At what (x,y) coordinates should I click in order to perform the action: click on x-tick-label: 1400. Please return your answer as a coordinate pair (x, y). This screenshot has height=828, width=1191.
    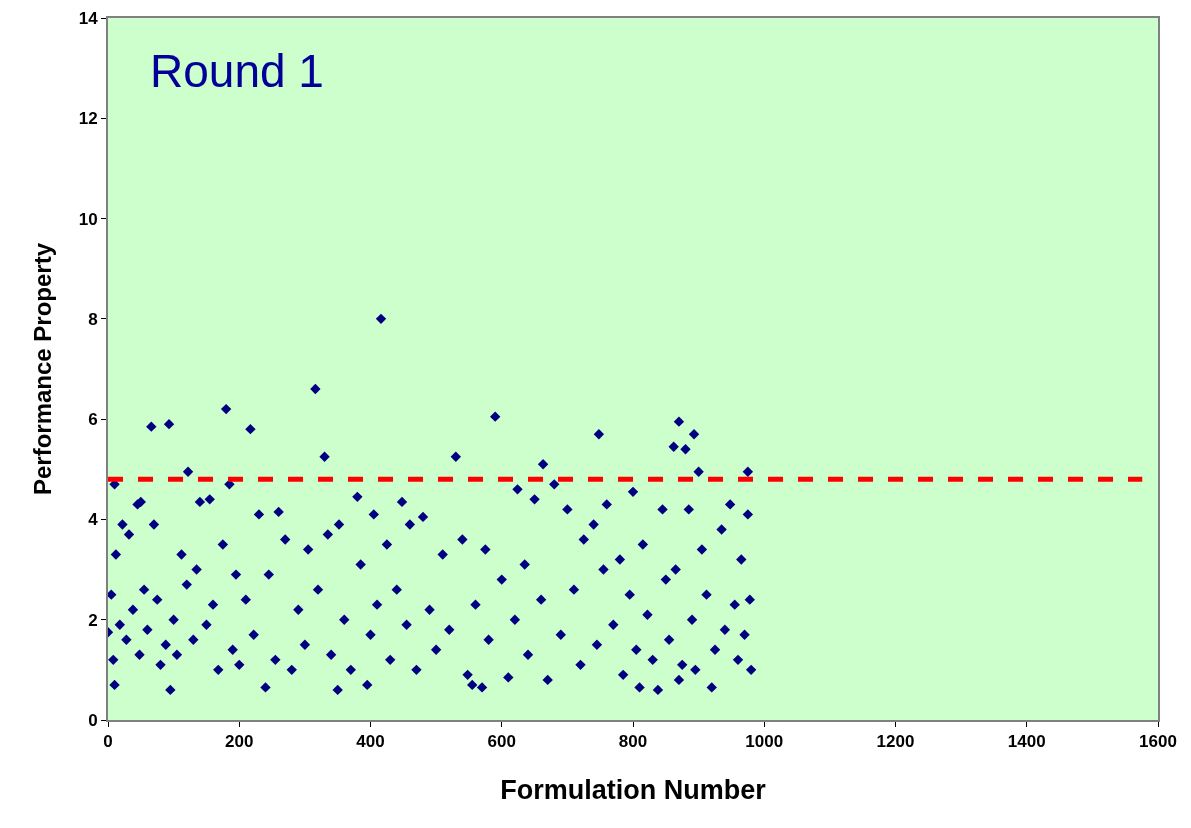
    Looking at the image, I should click on (1026, 742).